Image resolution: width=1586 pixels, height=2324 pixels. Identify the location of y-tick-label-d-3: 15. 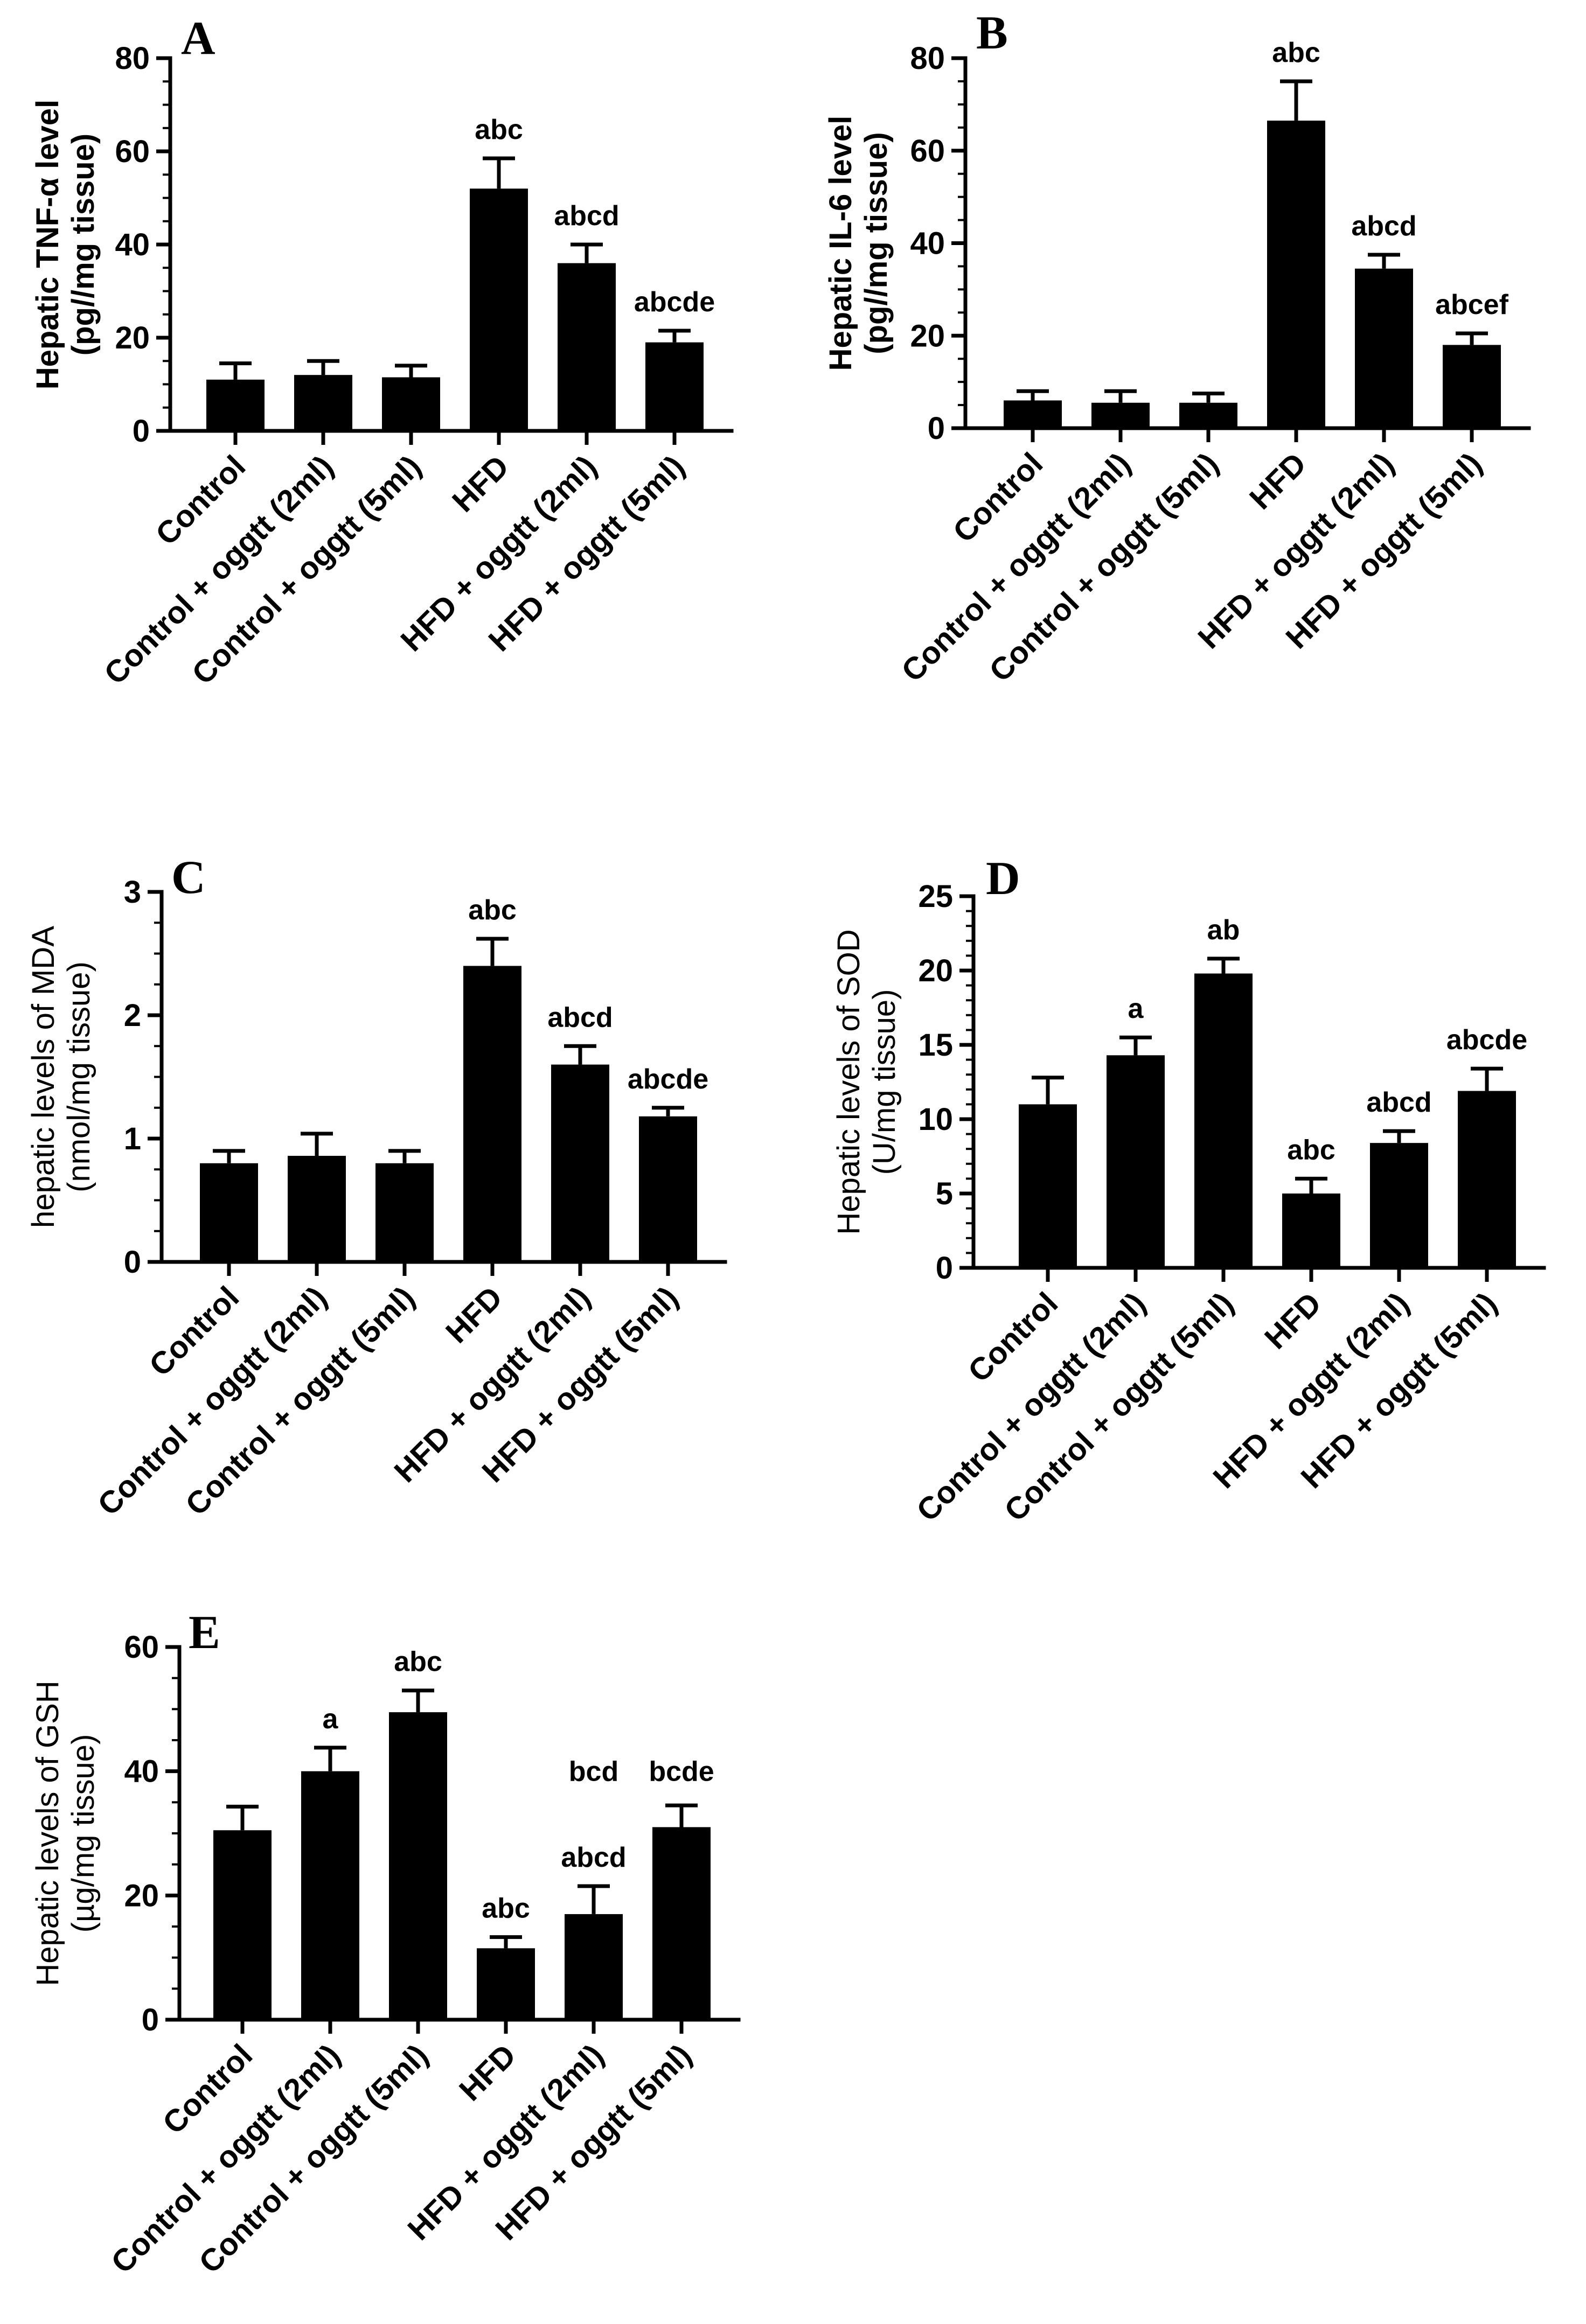
(935, 1045).